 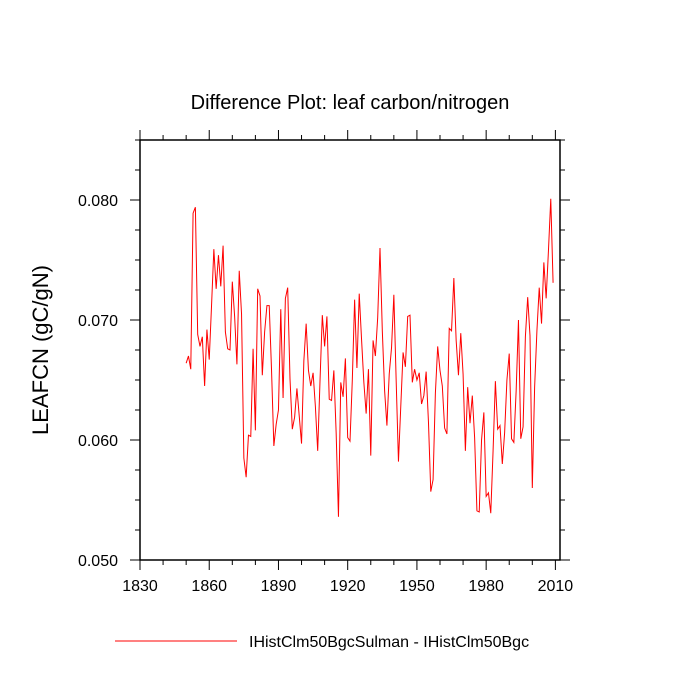 What do you see at coordinates (556, 586) in the screenshot?
I see `x-tick-label: 2010` at bounding box center [556, 586].